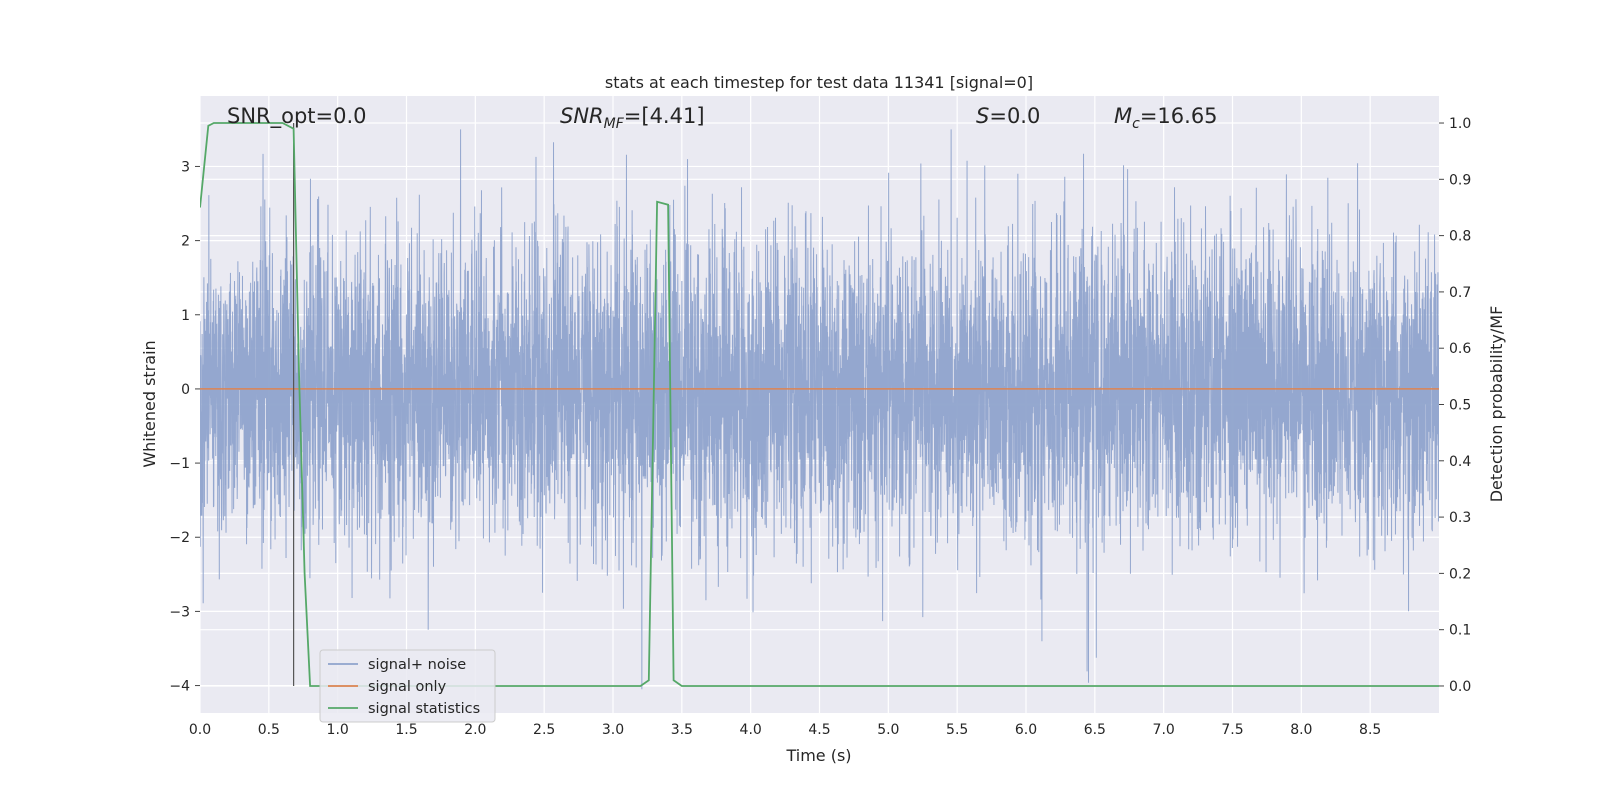  What do you see at coordinates (1460, 631) in the screenshot?
I see `y2-tick-label: 0.1` at bounding box center [1460, 631].